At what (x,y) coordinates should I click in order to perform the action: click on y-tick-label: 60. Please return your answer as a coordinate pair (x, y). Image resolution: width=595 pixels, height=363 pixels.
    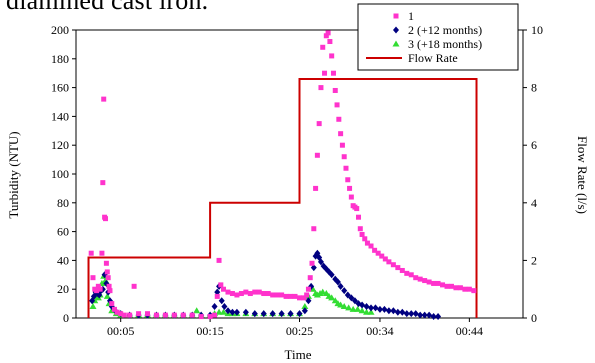
    Looking at the image, I should click on (63, 232).